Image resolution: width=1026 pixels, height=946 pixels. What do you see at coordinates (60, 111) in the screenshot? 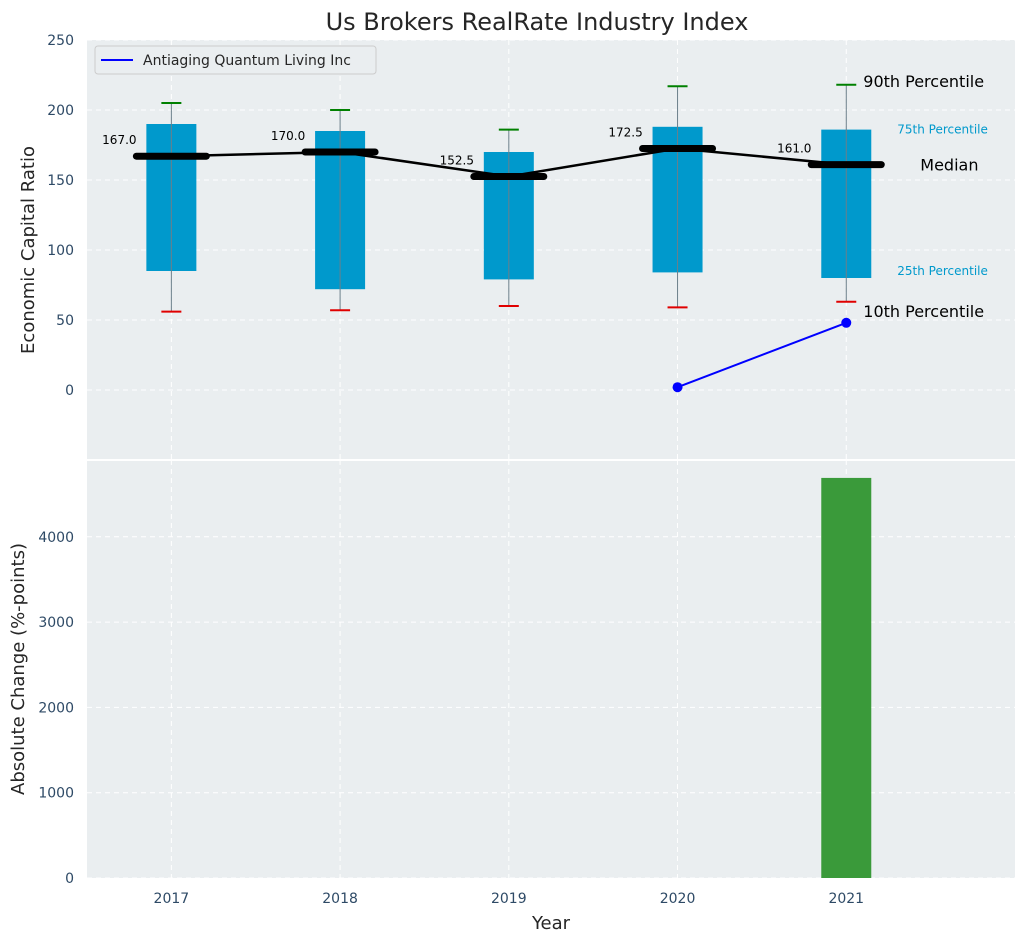
I see `top-y-tick-label: 200` at bounding box center [60, 111].